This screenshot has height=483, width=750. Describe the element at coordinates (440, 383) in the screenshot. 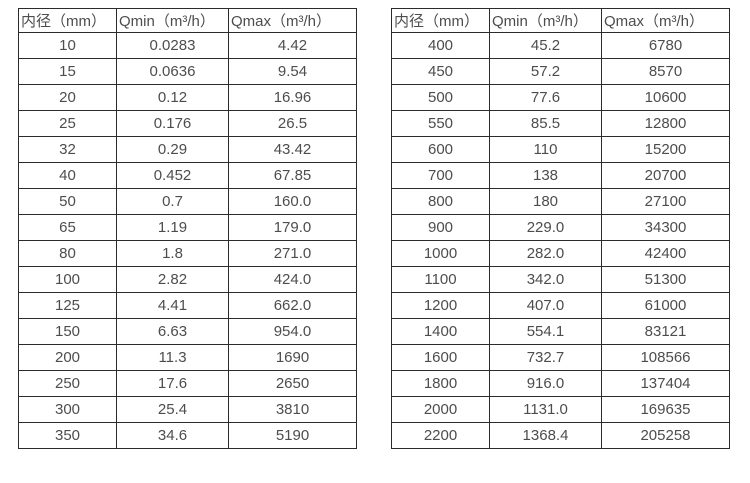

I see `diameter-cell: 1800` at that location.